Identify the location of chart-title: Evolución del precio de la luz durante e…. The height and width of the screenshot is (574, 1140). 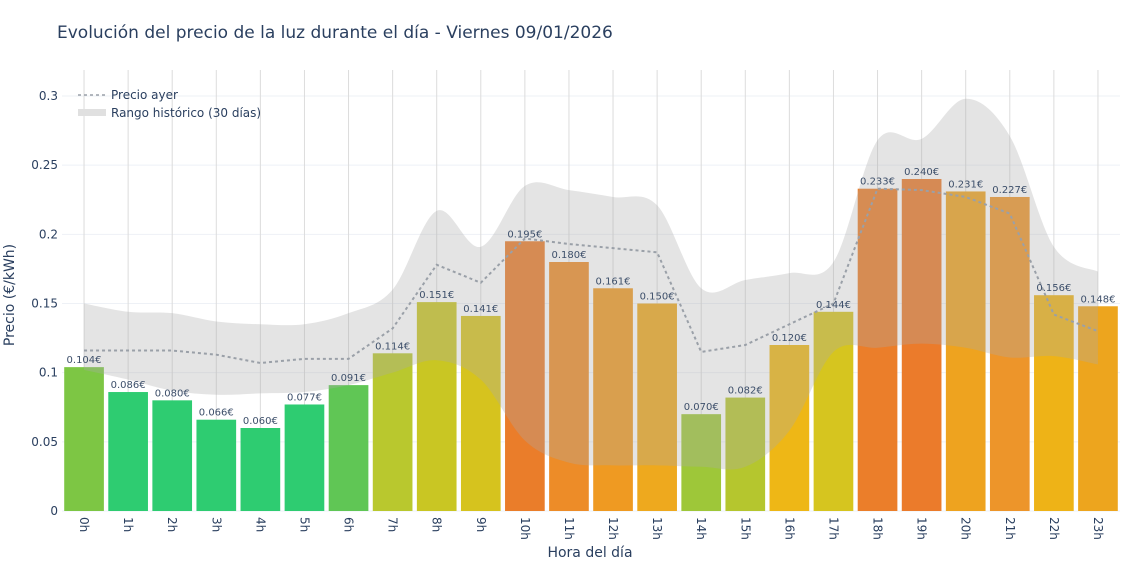
(335, 33).